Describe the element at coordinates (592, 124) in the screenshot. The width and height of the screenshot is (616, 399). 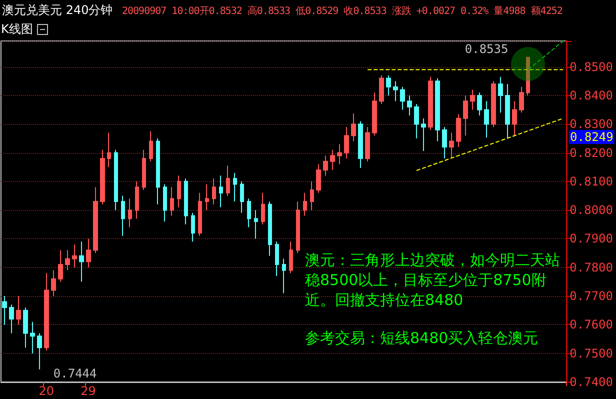
I see `y-tick-label: 0.8300` at that location.